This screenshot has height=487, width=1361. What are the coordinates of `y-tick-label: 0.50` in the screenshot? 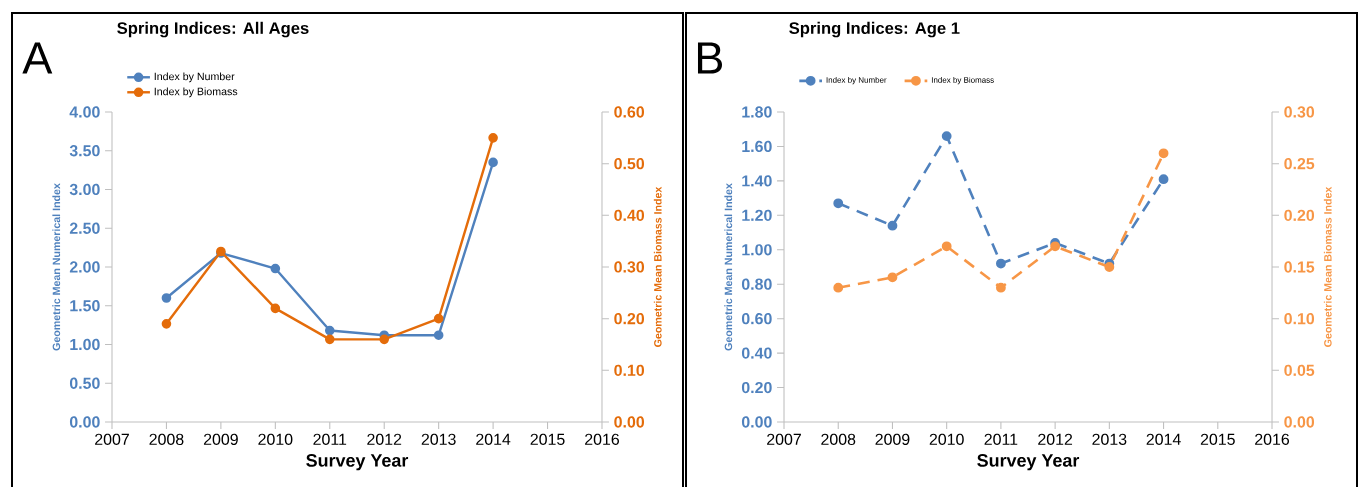 It's located at (84, 383).